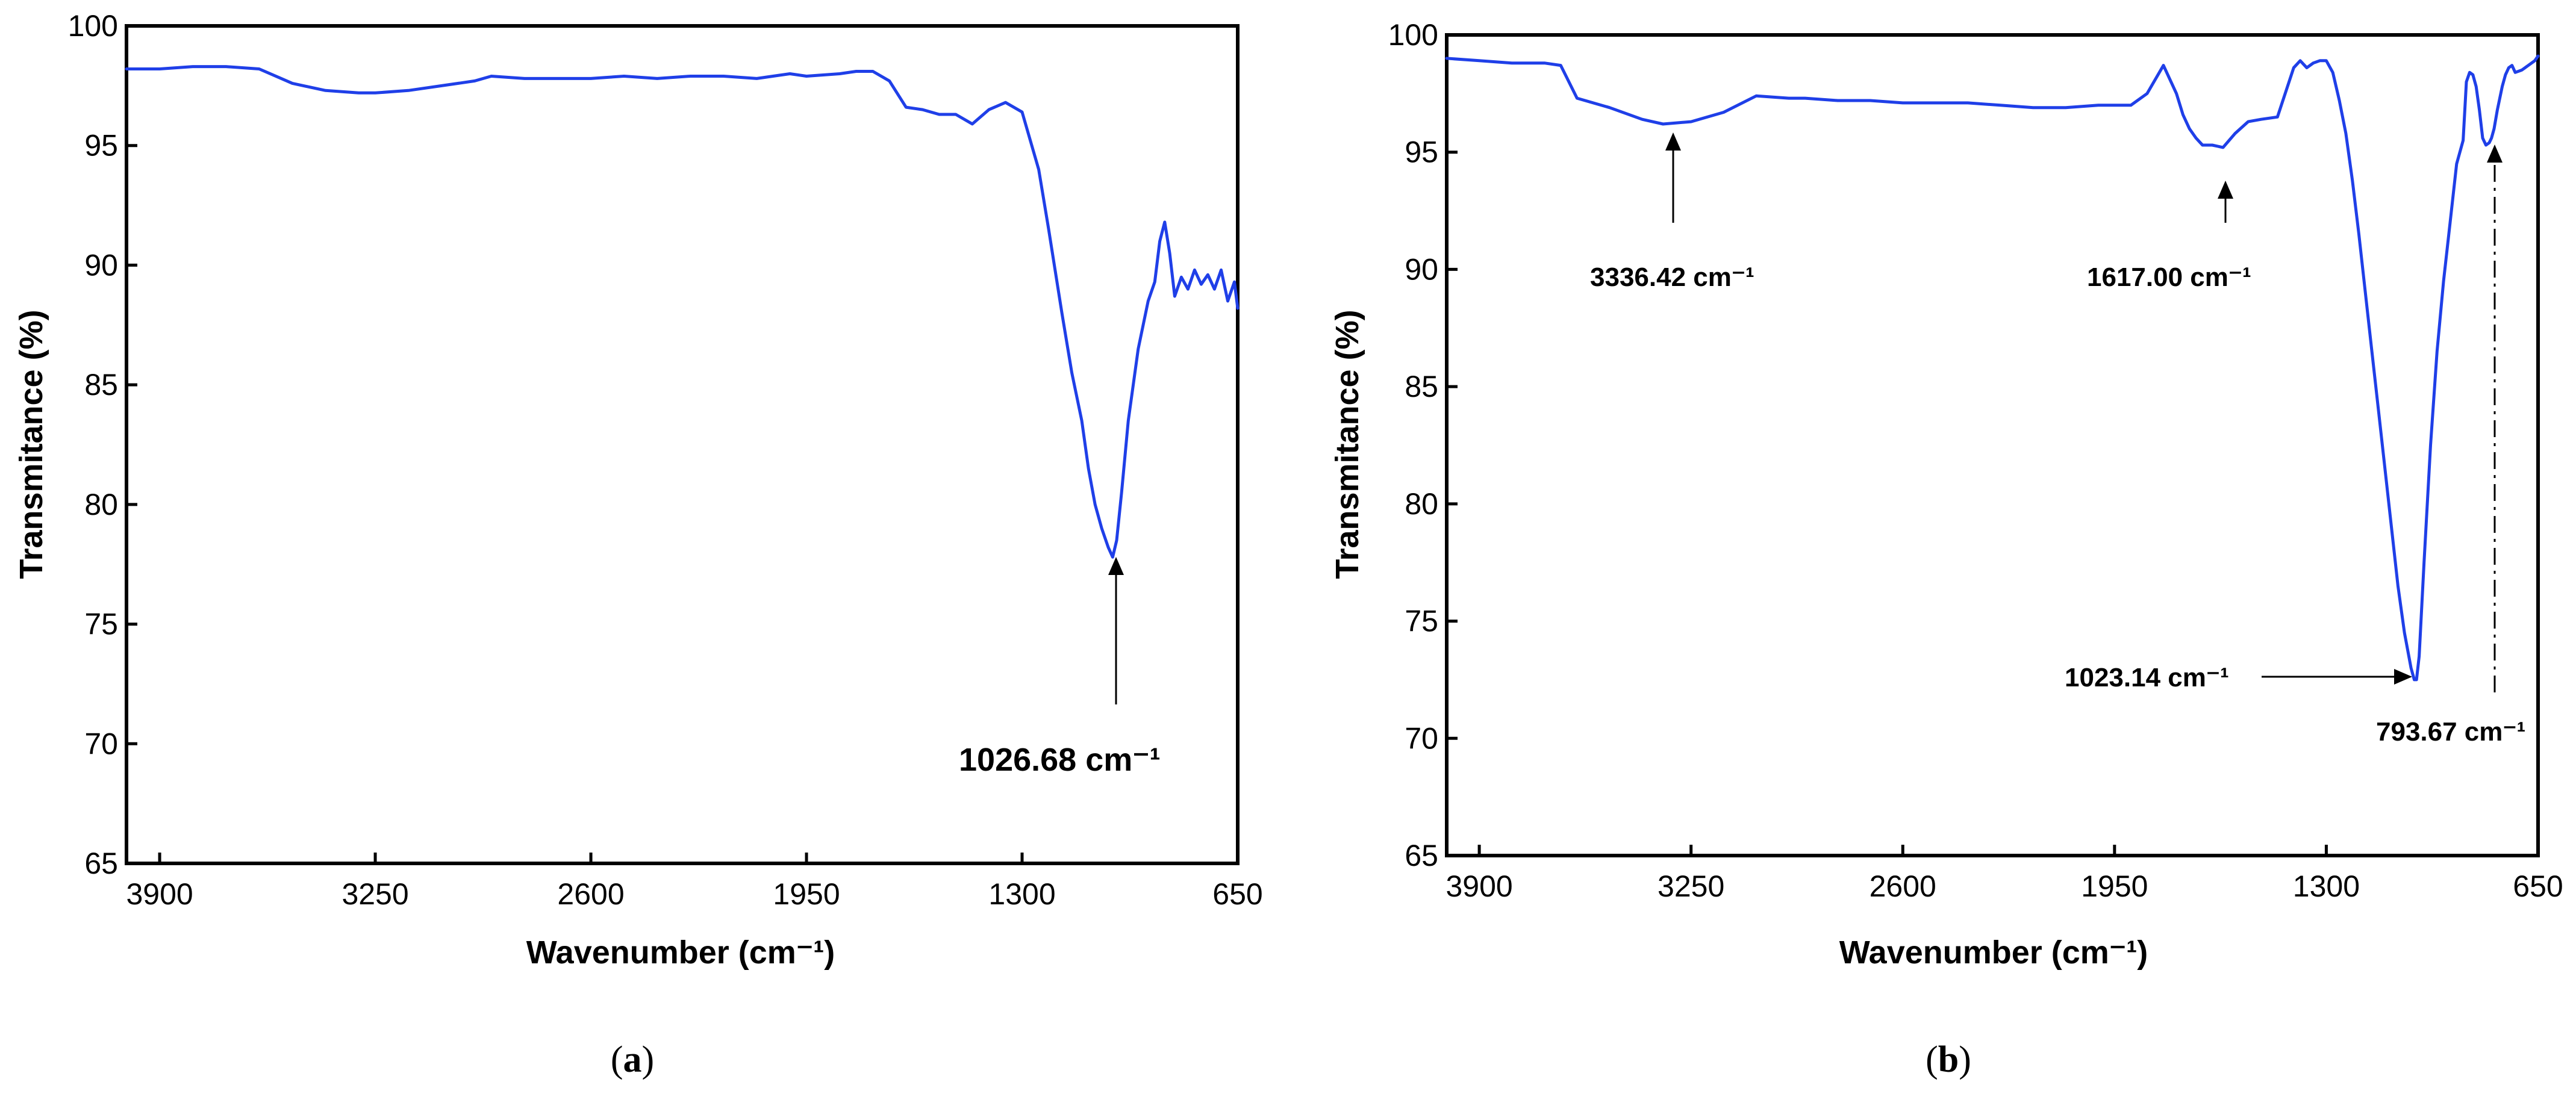 Image resolution: width=2576 pixels, height=1097 pixels. What do you see at coordinates (101, 504) in the screenshot?
I see `panel-a-y-tick-label: 80` at bounding box center [101, 504].